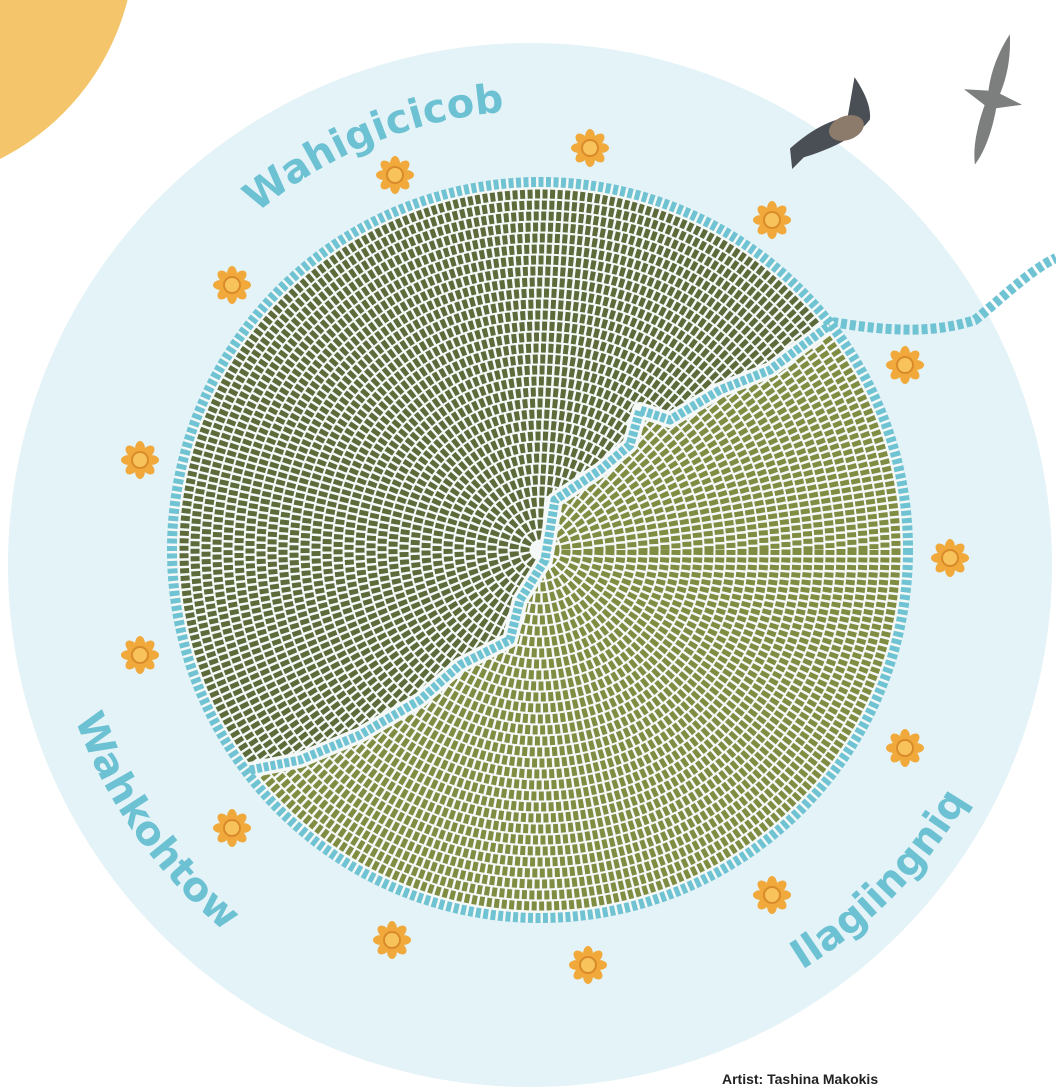  What do you see at coordinates (830, 123) in the screenshot?
I see `bird-left` at bounding box center [830, 123].